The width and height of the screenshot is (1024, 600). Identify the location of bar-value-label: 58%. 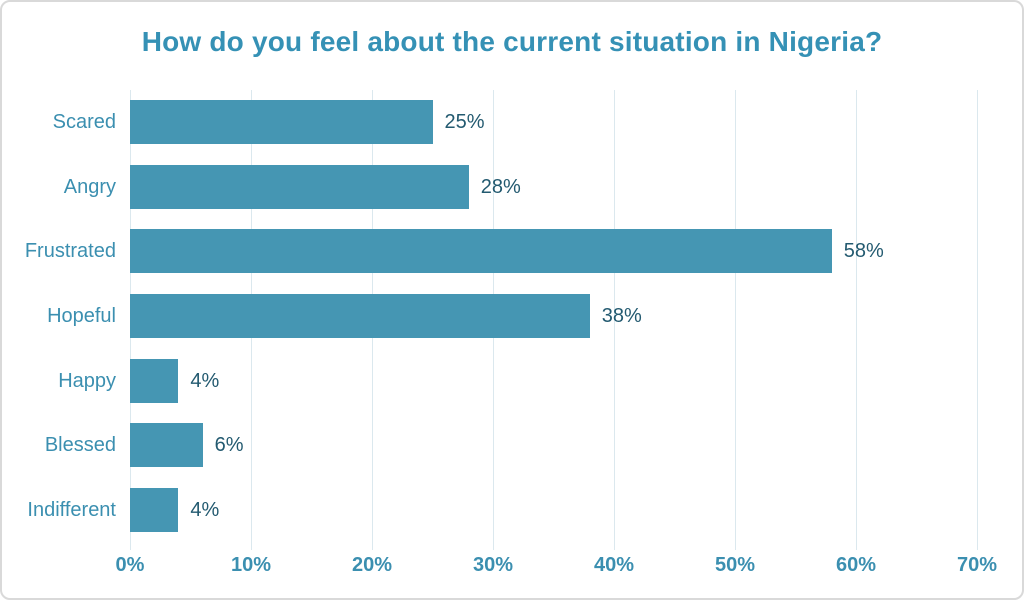
(863, 251).